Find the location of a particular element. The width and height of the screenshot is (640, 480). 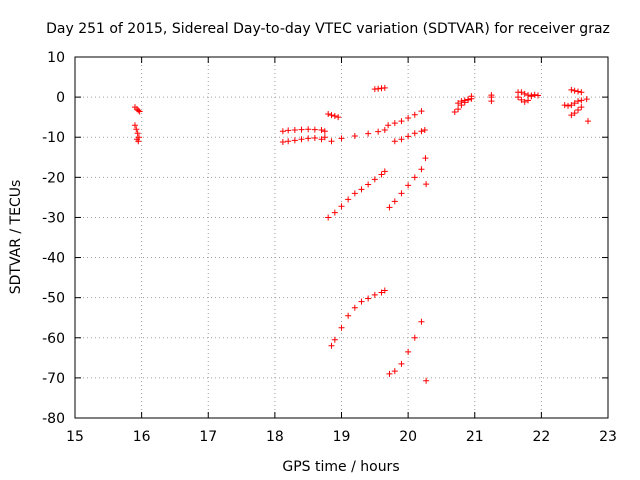

series-arc-20.8 is located at coordinates (465, 100).